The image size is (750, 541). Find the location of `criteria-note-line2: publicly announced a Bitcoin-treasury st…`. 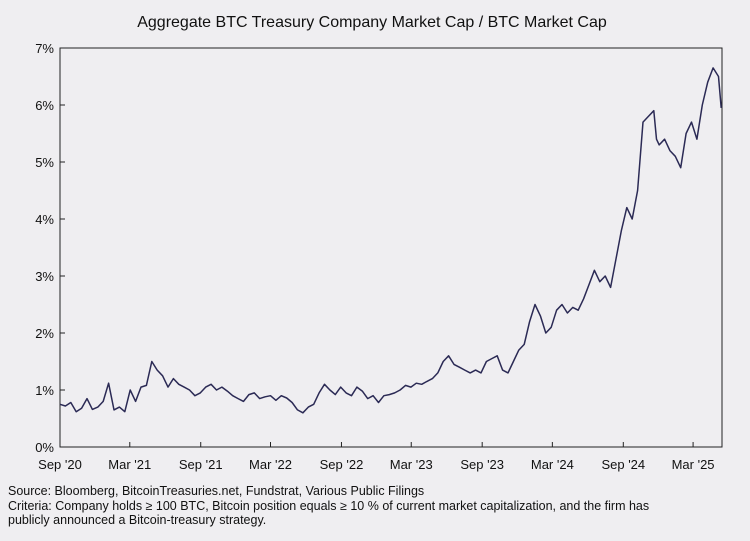

criteria-note-line2: publicly announced a Bitcoin-treasury st… is located at coordinates (137, 520).